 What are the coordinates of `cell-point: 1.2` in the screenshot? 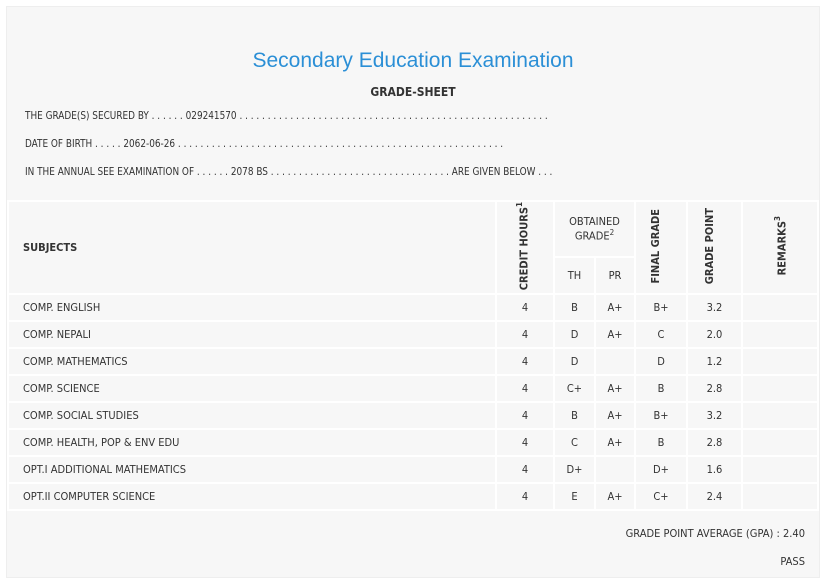 It's located at (714, 362).